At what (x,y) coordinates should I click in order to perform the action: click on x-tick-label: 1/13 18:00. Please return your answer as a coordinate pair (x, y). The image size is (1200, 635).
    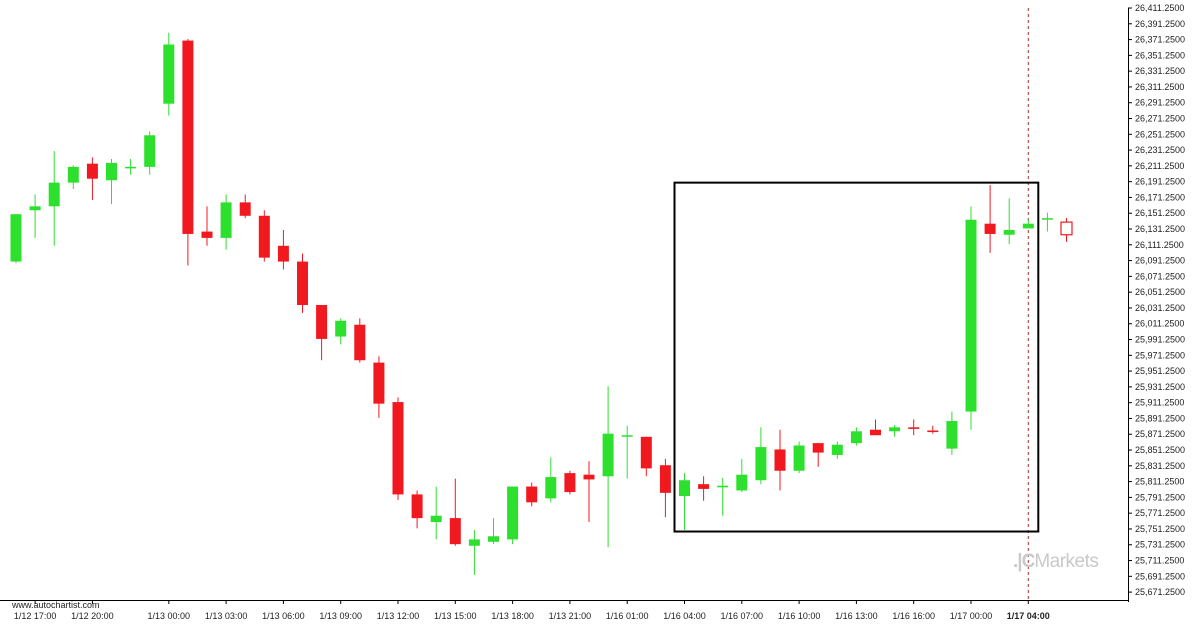
    Looking at the image, I should click on (512, 616).